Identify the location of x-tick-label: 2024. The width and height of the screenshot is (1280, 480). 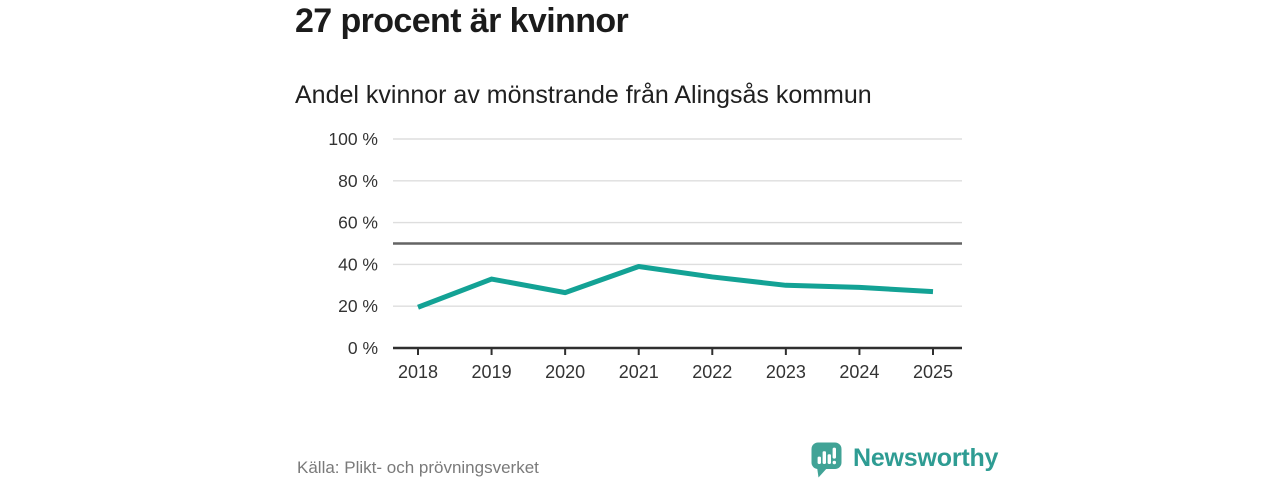
(859, 372).